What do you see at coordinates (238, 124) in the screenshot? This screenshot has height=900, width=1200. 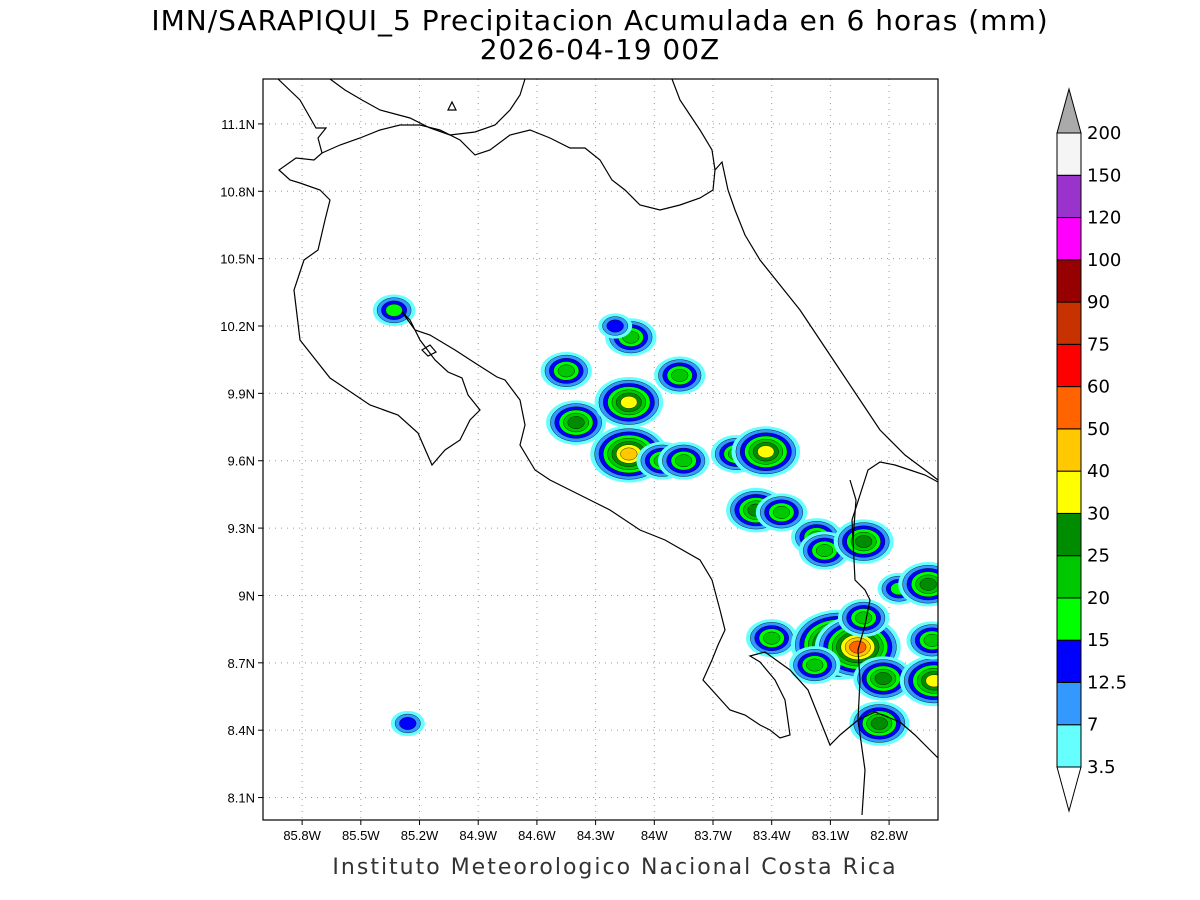 I see `lat-tick-label: 11.1N` at bounding box center [238, 124].